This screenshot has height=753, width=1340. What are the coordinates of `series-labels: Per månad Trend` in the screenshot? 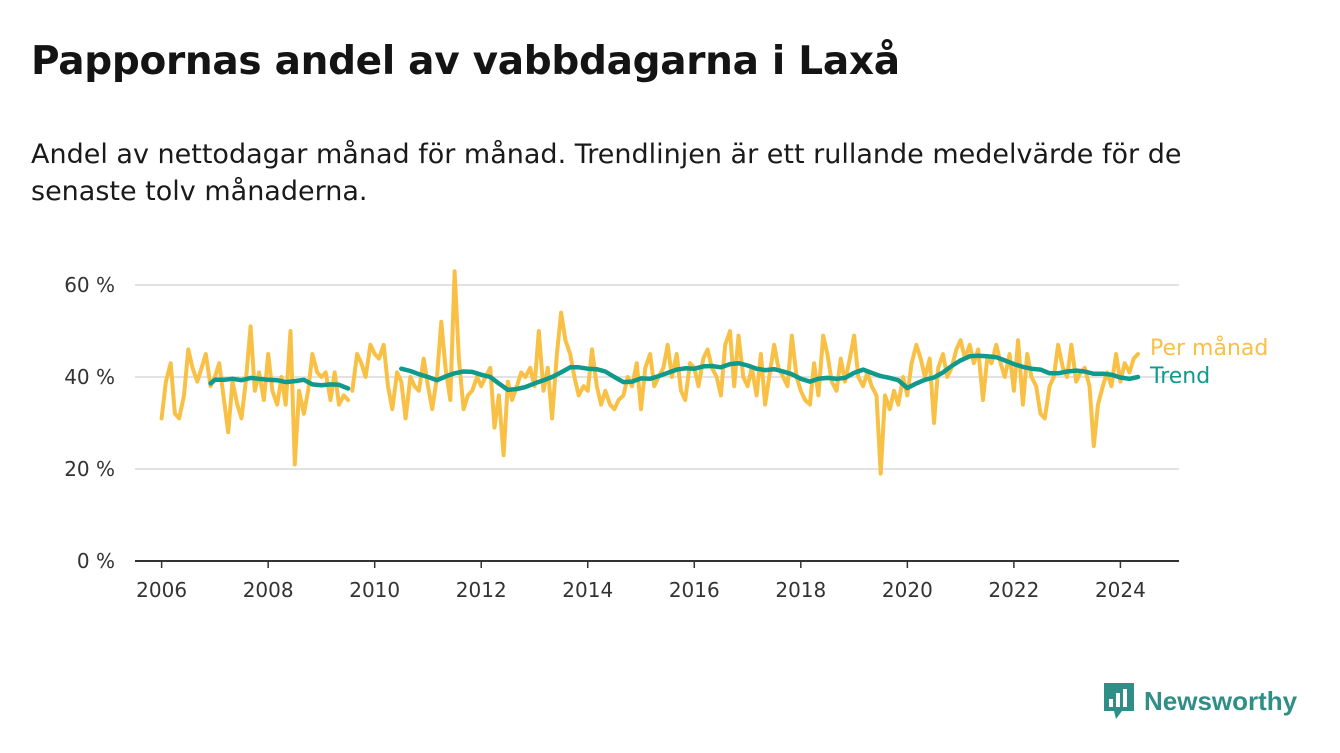 It's located at (1208, 362).